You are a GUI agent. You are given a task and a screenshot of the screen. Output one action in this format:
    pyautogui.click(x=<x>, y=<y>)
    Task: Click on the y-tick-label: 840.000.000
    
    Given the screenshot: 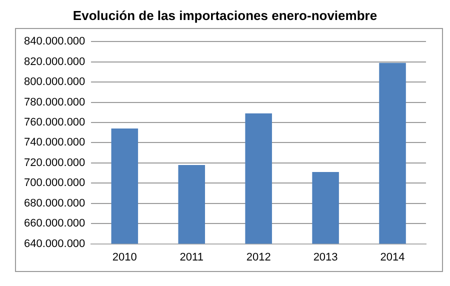 What is the action you would take?
    pyautogui.click(x=55, y=42)
    